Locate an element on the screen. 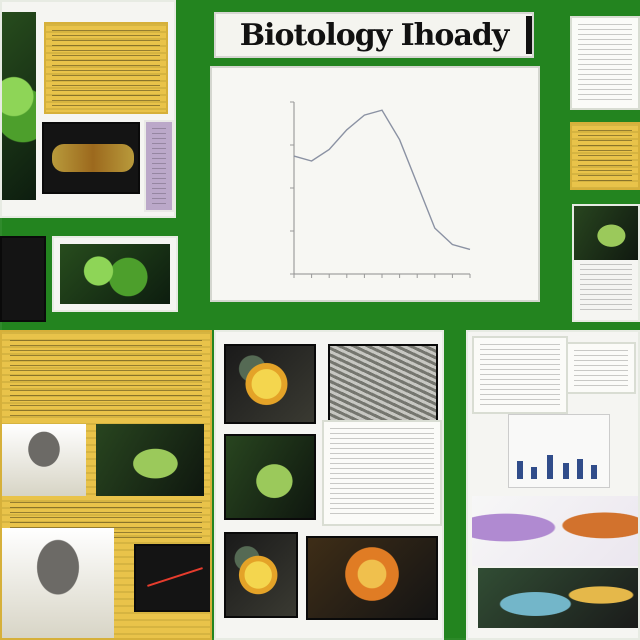  yellow-note-top-left is located at coordinates (106, 68).